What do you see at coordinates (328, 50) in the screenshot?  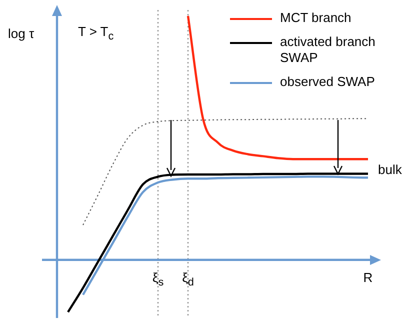 I see `legend-label: activated branch SWAP` at bounding box center [328, 50].